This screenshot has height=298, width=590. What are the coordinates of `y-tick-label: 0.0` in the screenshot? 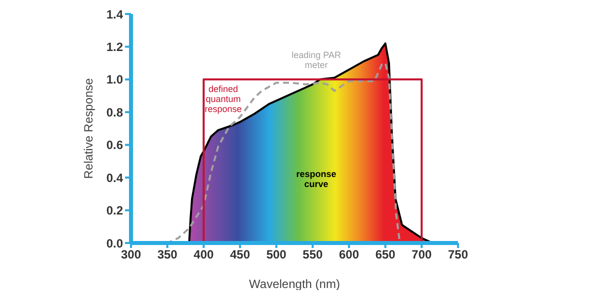 It's located at (115, 243).